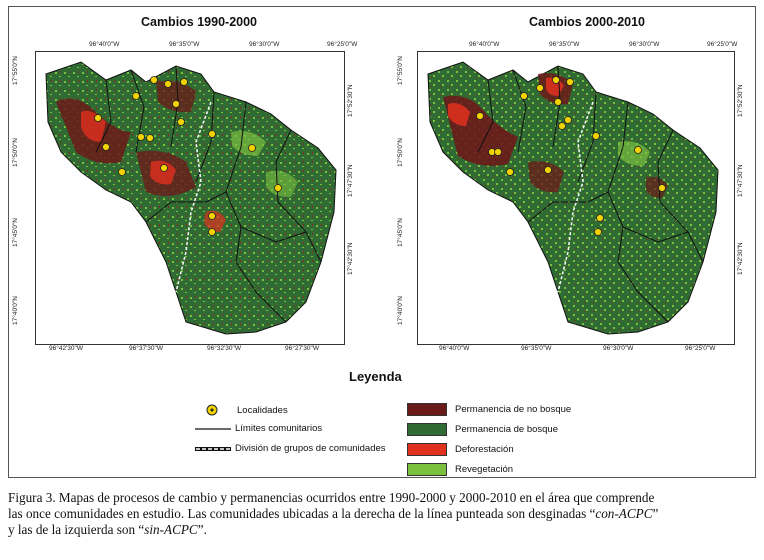 The image size is (764, 560). Describe the element at coordinates (740, 180) in the screenshot. I see `map2-right-tick: 17°47'30"N` at that location.